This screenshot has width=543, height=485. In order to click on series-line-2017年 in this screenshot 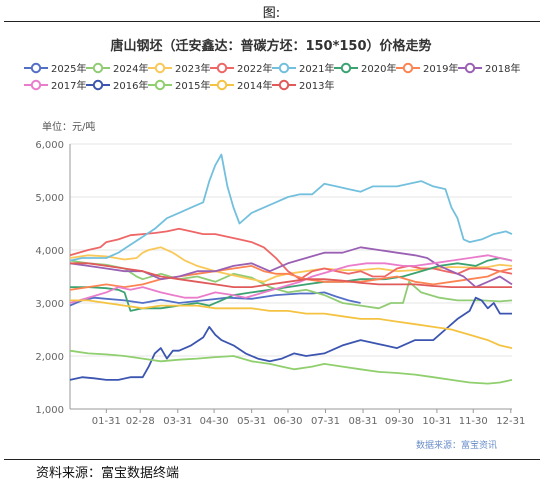, I will do `click(291, 279)`.